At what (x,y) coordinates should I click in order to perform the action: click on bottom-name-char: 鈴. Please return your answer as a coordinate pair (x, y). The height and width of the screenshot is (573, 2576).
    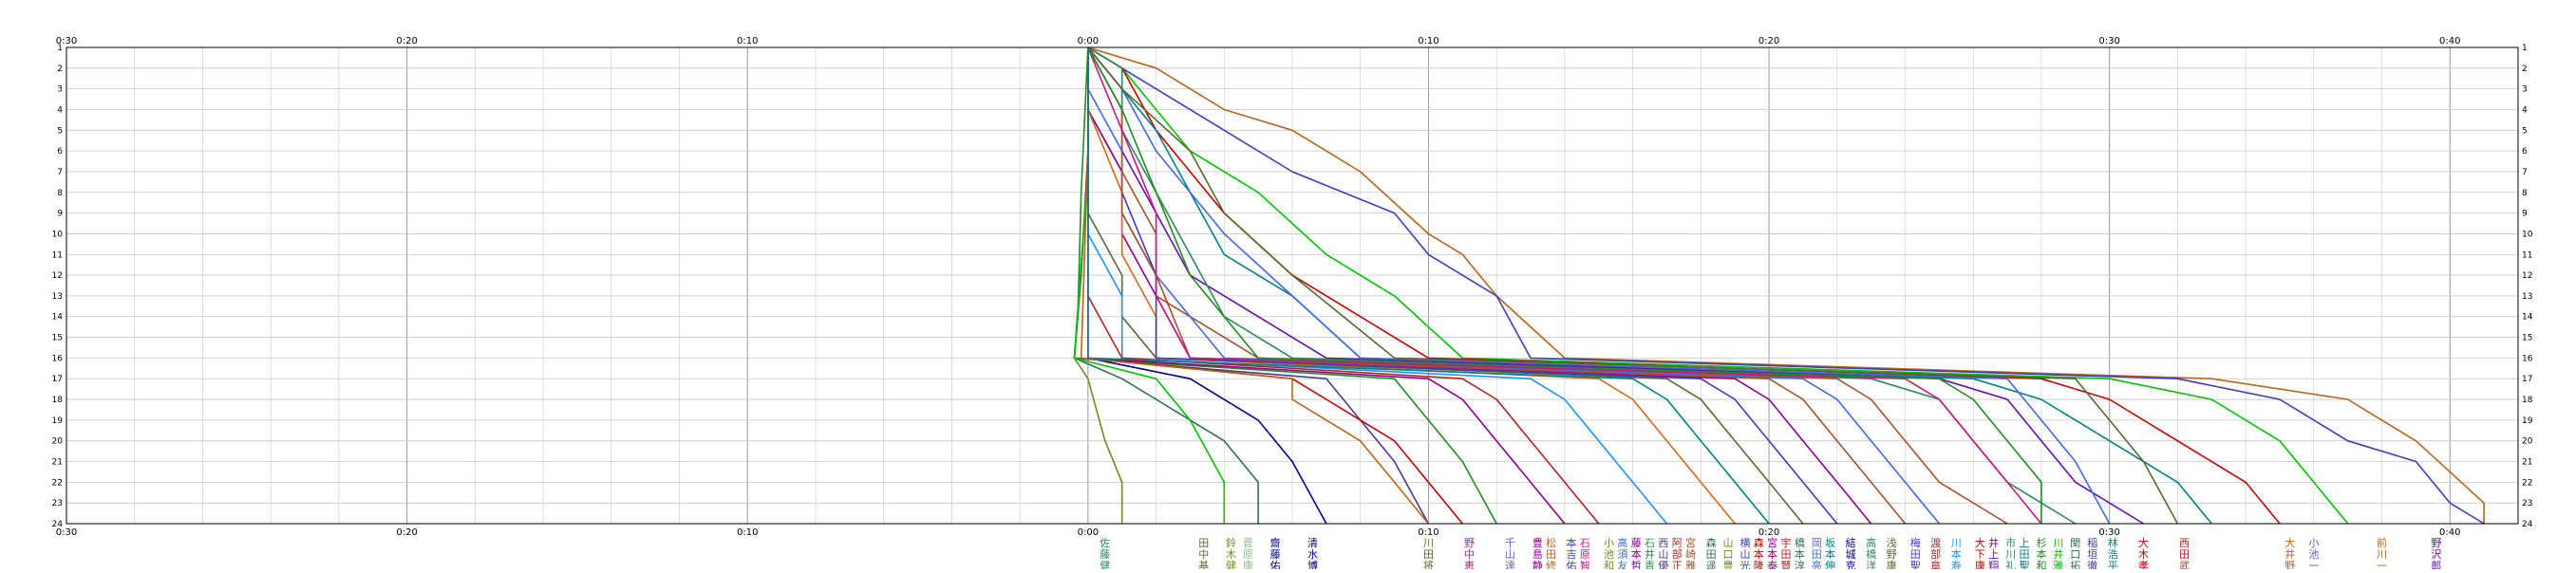
    Looking at the image, I should click on (1231, 542).